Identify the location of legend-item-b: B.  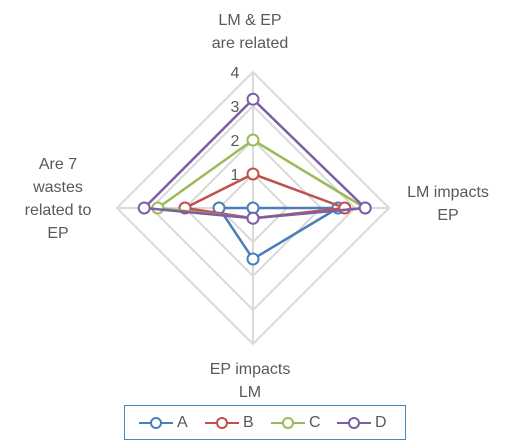
(229, 422).